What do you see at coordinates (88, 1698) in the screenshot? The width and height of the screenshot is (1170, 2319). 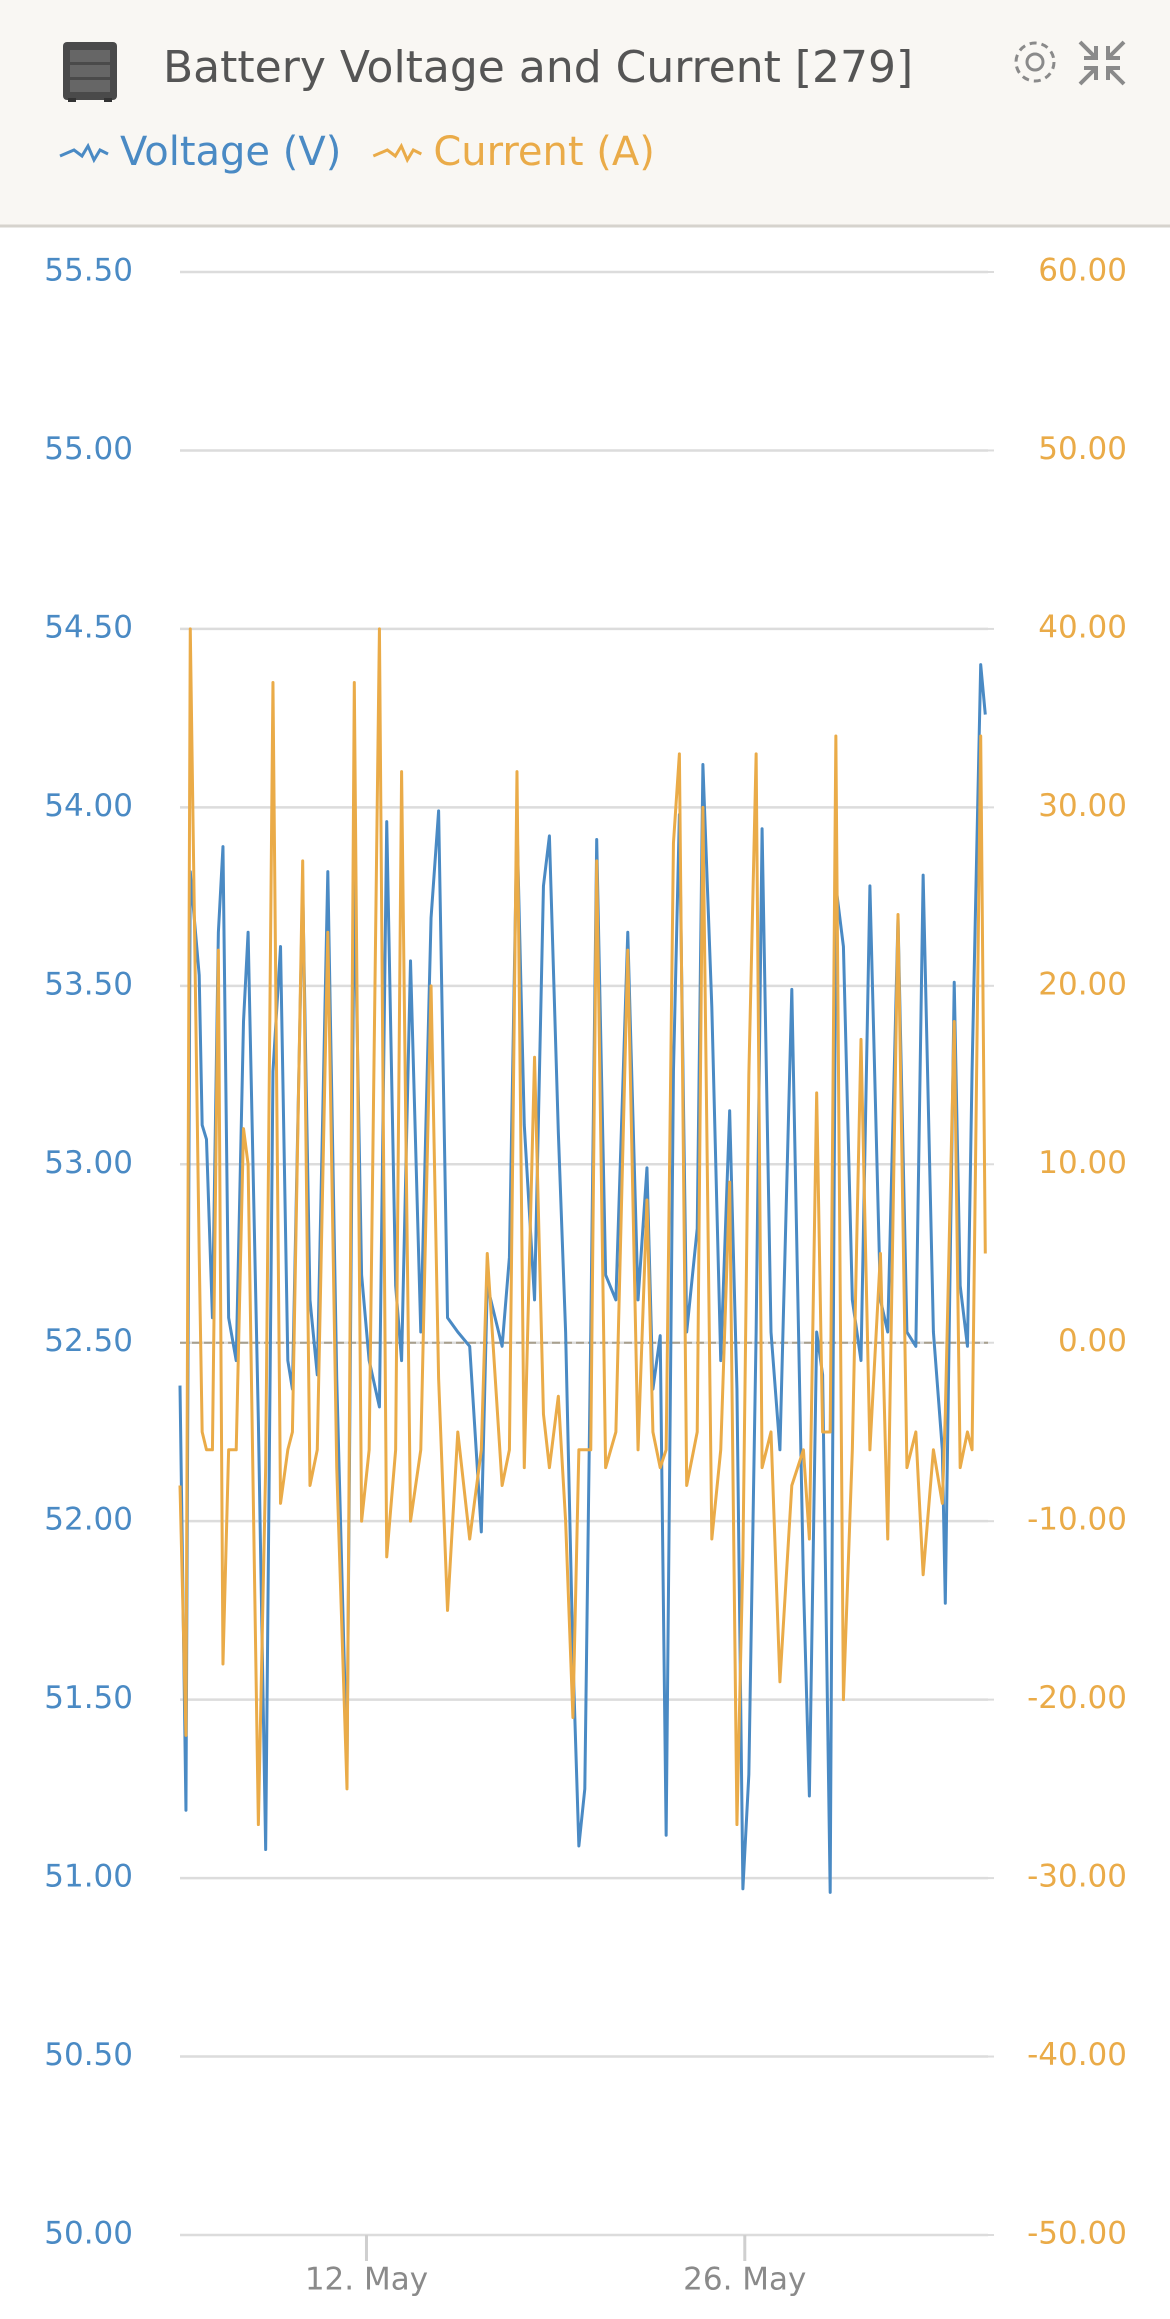 I see `y-tick-label: 51.50` at bounding box center [88, 1698].